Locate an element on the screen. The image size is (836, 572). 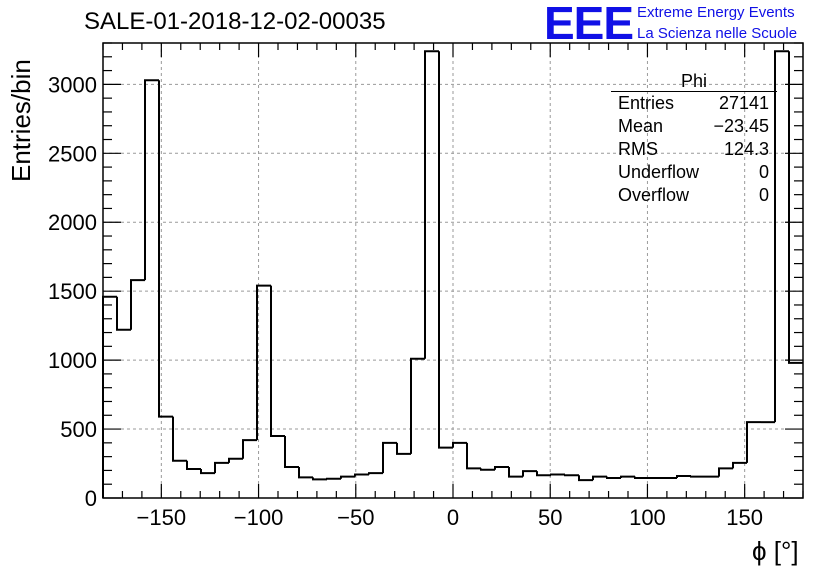
stats-row-underflow: Underflow 0 is located at coordinates (694, 172).